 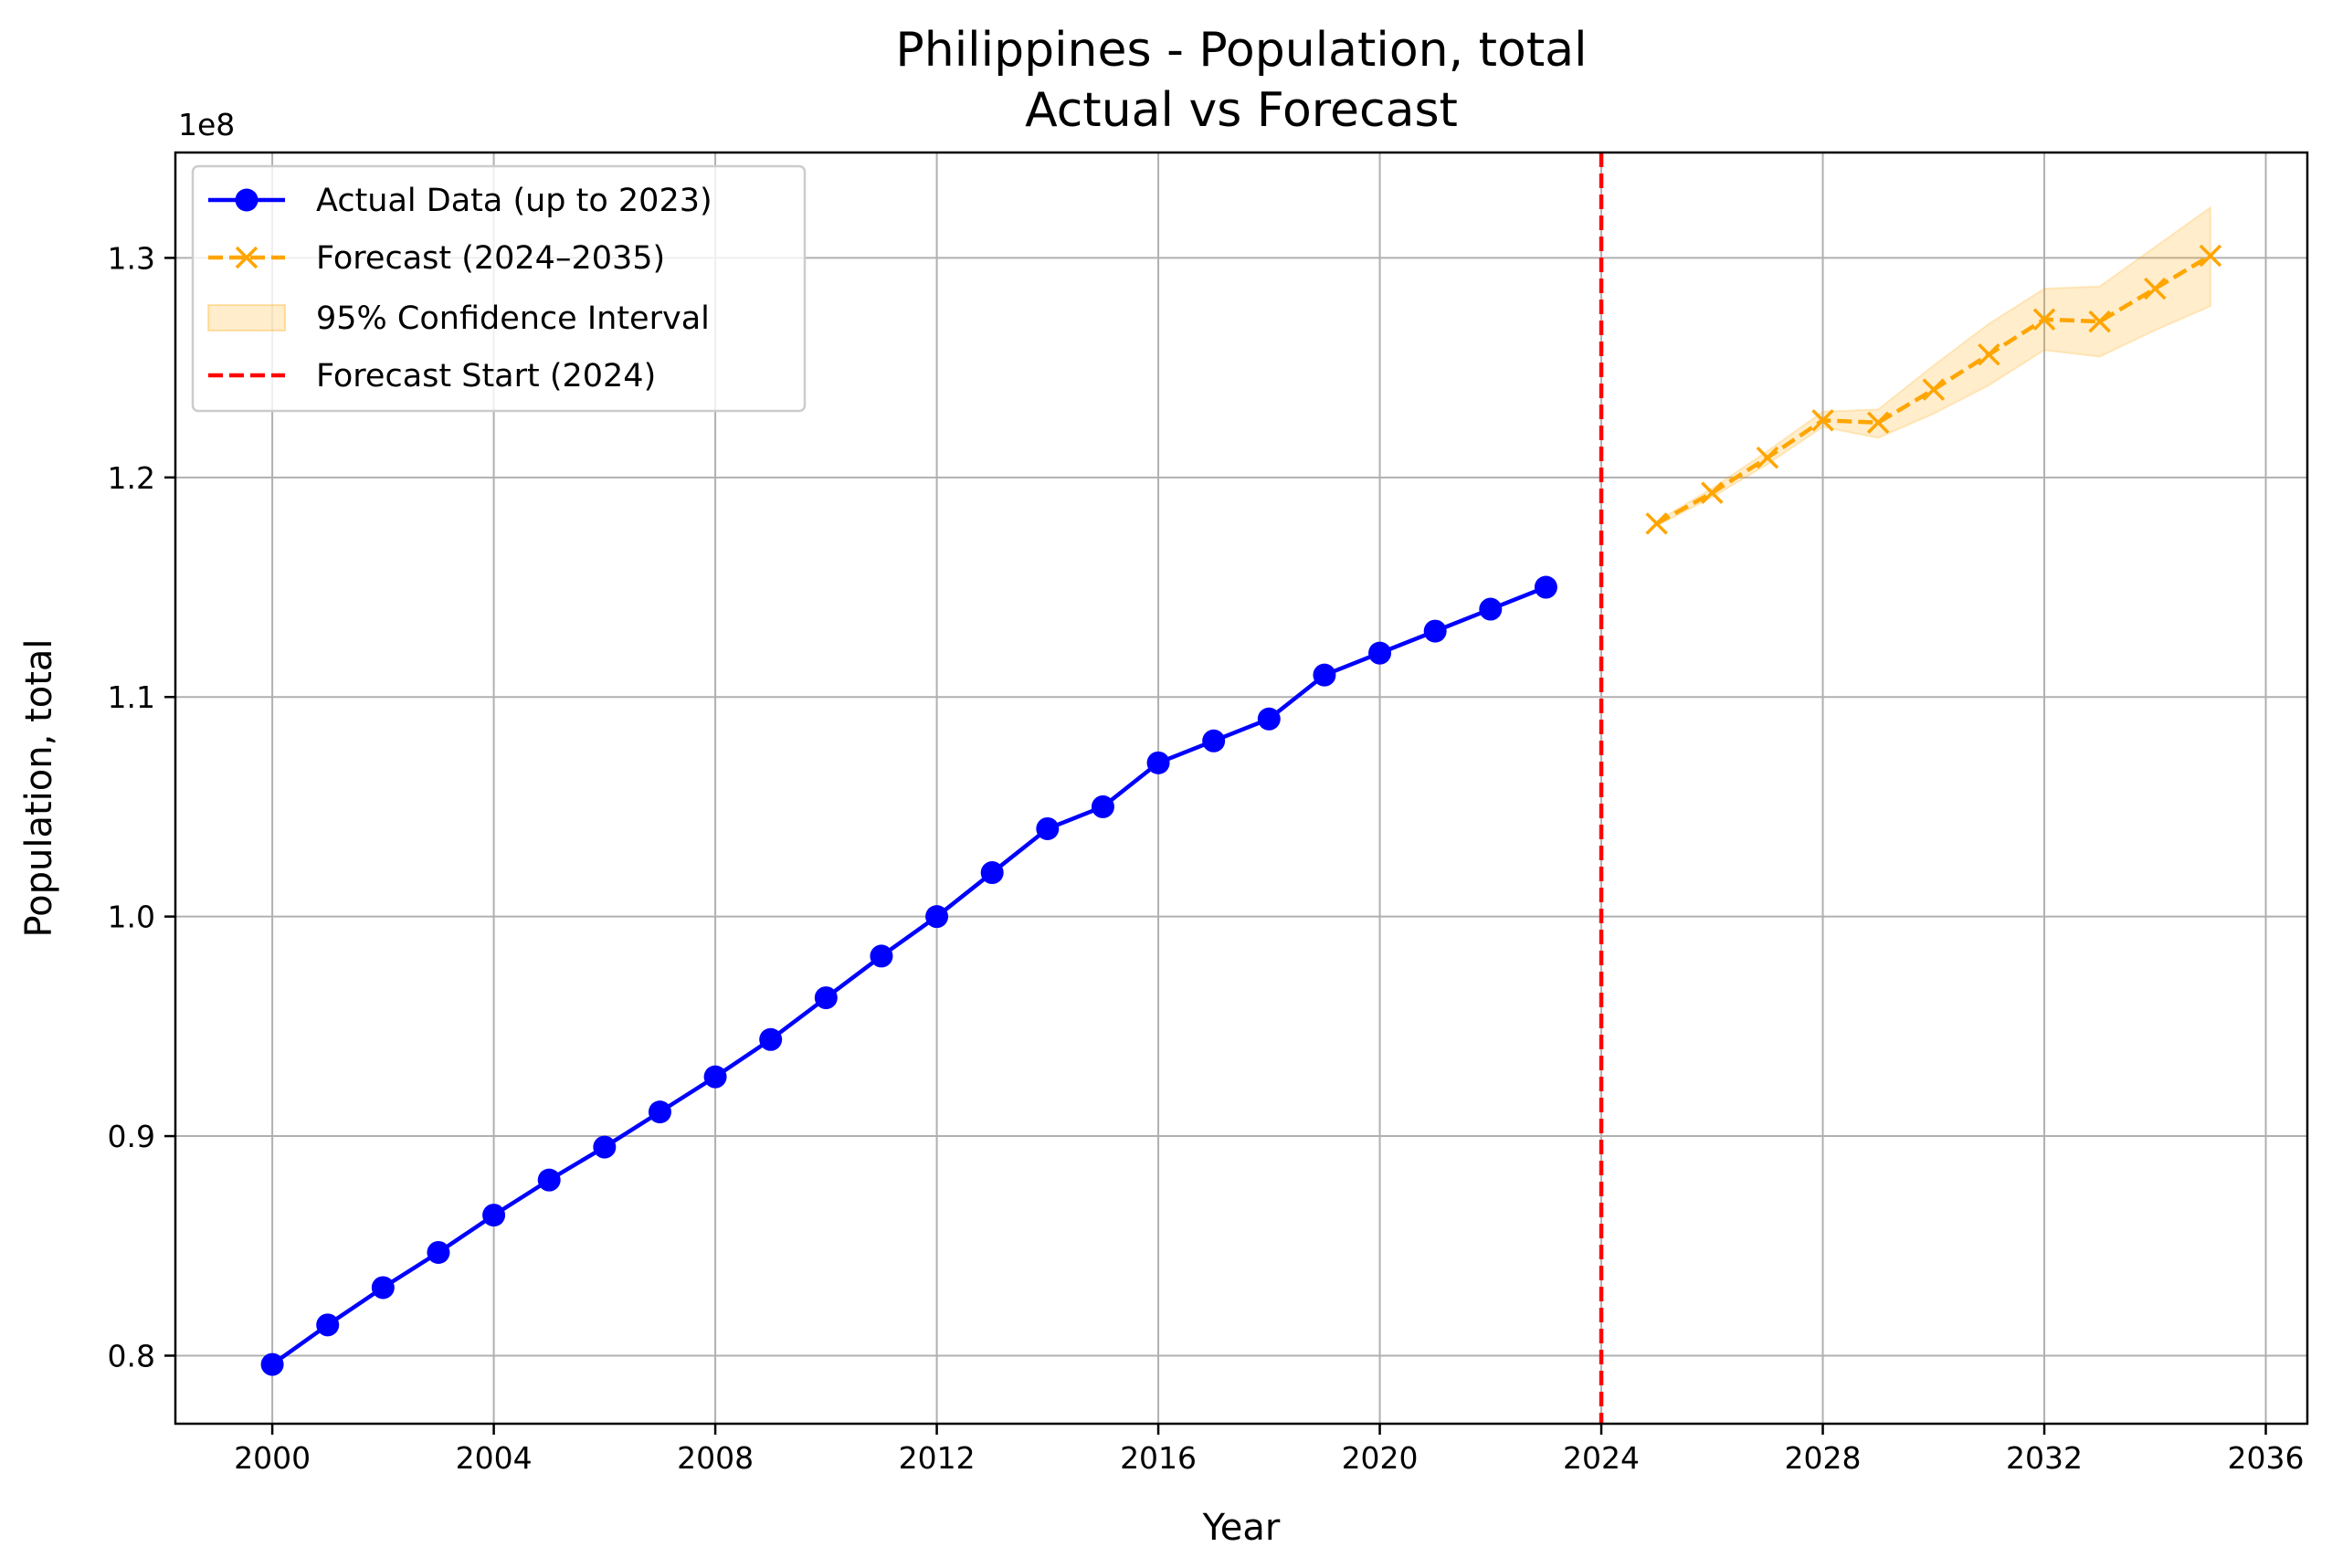 I want to click on x-tick-label: 2024, so click(x=1601, y=1458).